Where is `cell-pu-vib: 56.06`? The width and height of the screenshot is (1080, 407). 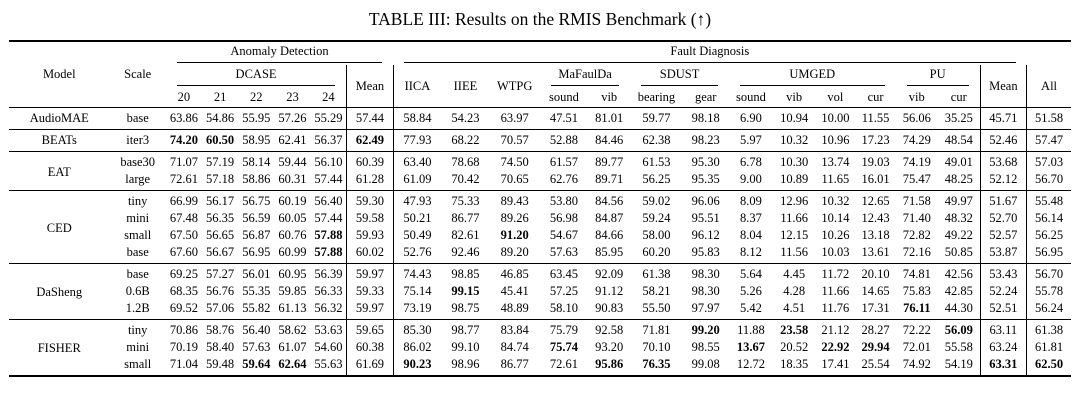
cell-pu-vib: 56.06 is located at coordinates (916, 118).